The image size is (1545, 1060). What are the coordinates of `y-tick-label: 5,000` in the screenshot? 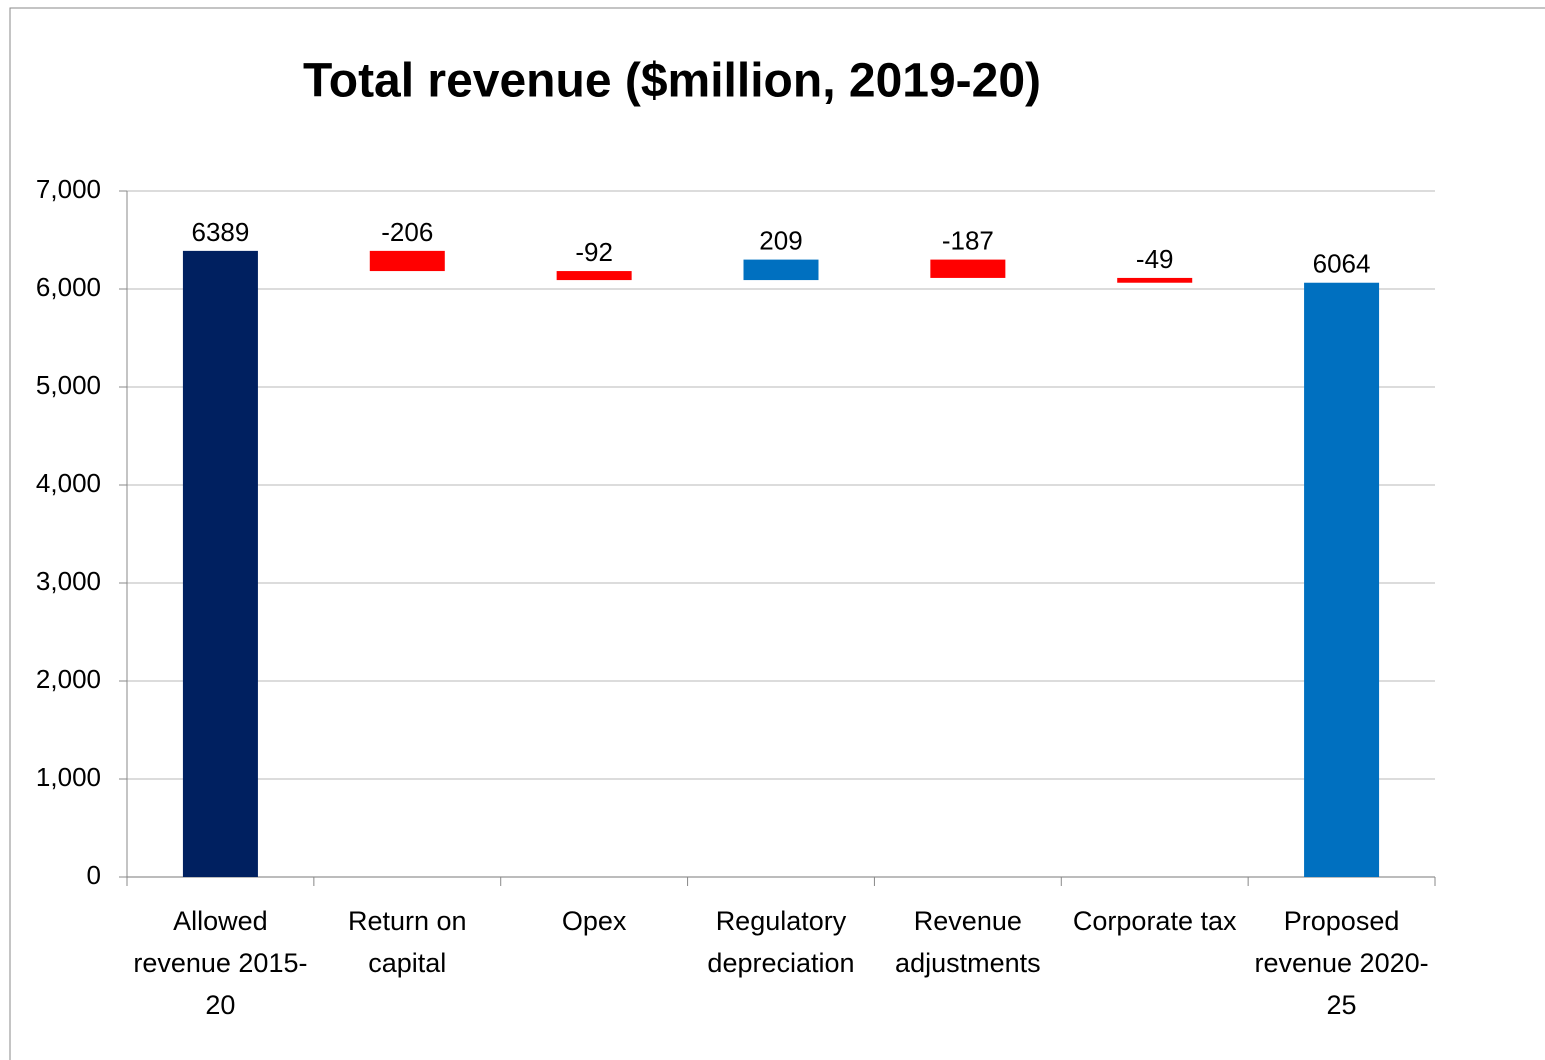 It's located at (68, 385).